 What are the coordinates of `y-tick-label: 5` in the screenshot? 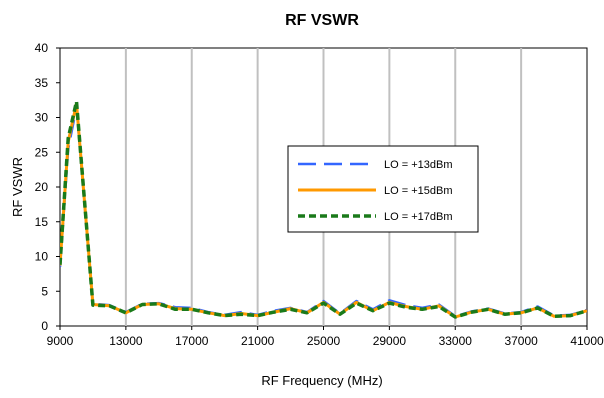 It's located at (44, 291).